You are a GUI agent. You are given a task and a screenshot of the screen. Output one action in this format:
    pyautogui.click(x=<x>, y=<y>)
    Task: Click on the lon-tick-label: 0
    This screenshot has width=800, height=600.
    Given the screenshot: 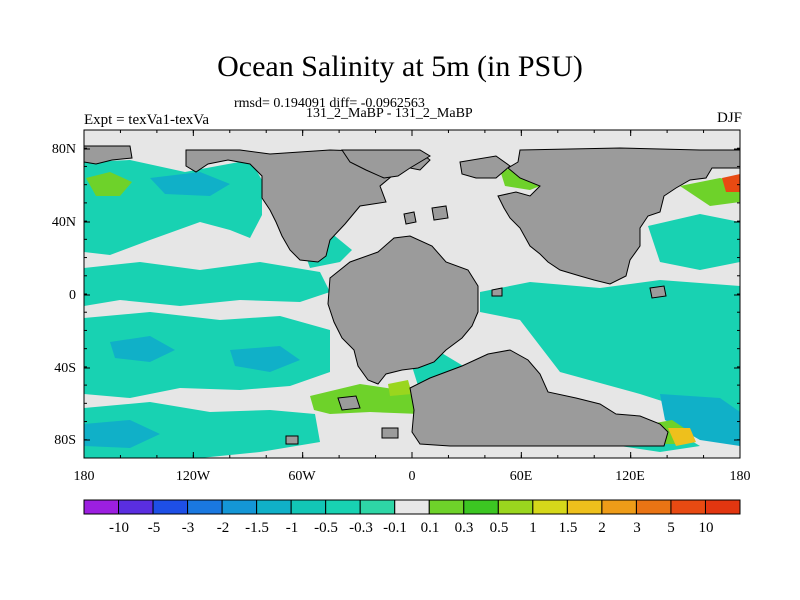 What is the action you would take?
    pyautogui.click(x=412, y=476)
    